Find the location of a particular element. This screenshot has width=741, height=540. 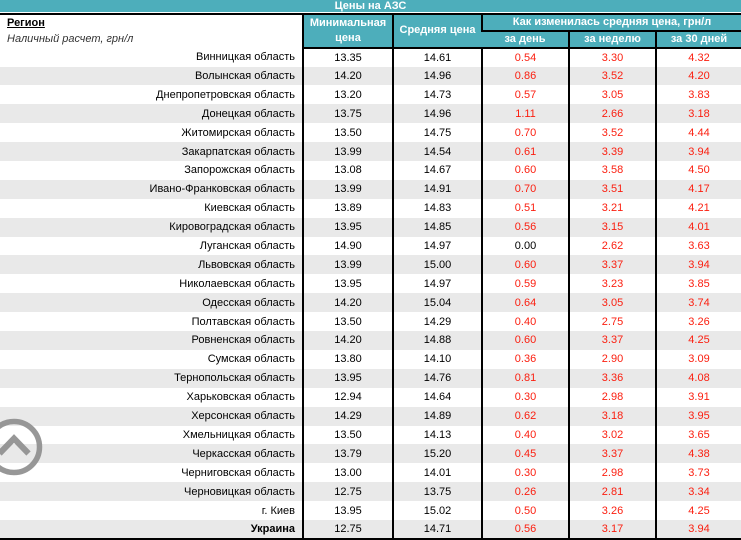

region-cell: Львовская область is located at coordinates (246, 264).